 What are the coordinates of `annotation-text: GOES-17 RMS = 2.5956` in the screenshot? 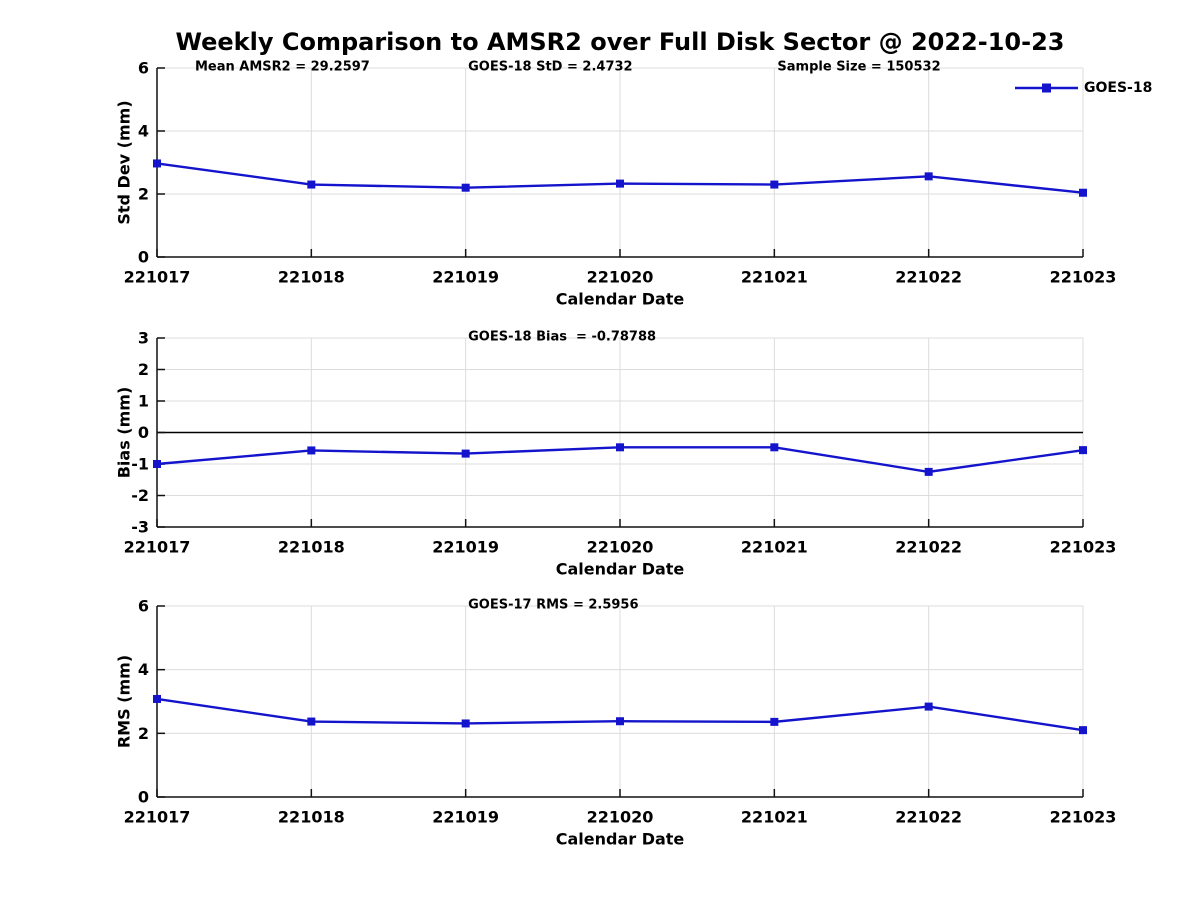 It's located at (553, 605).